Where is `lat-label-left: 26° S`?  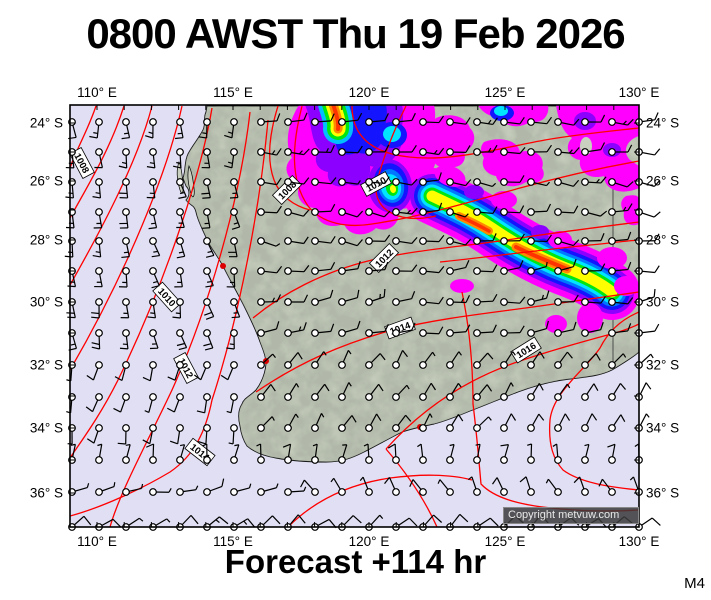
lat-label-left: 26° S is located at coordinates (46, 181).